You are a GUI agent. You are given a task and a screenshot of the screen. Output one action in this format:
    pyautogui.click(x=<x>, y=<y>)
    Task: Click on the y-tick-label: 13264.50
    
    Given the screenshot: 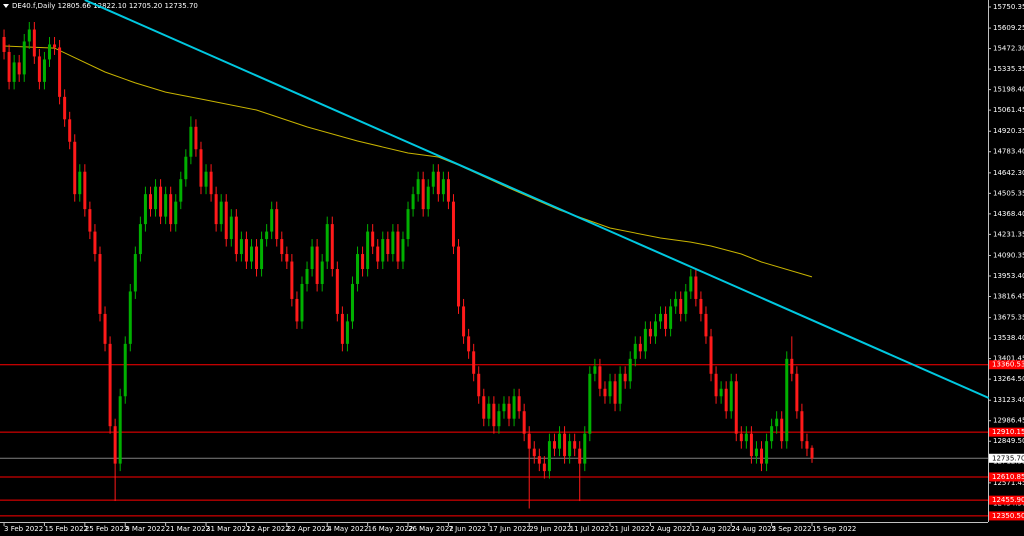 What is the action you would take?
    pyautogui.click(x=1008, y=379)
    